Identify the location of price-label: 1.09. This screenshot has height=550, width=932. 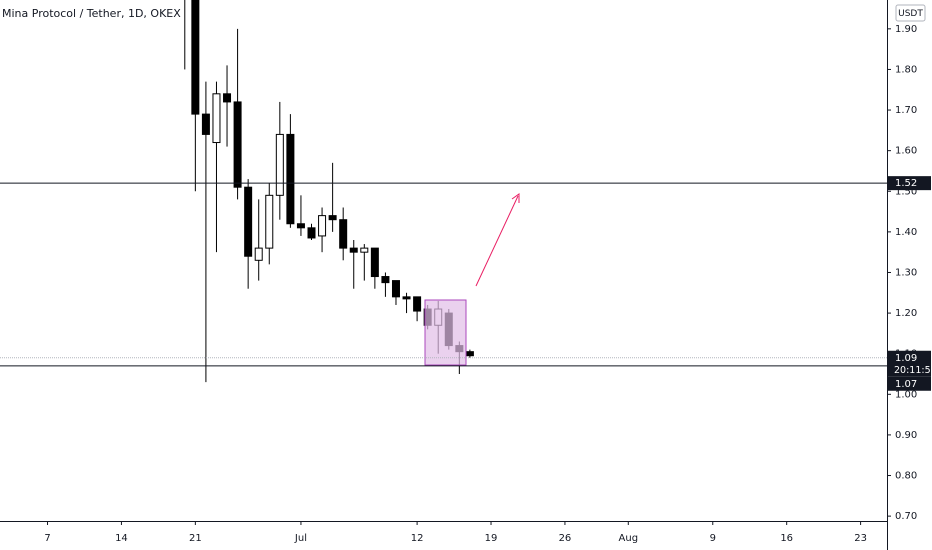
(906, 358).